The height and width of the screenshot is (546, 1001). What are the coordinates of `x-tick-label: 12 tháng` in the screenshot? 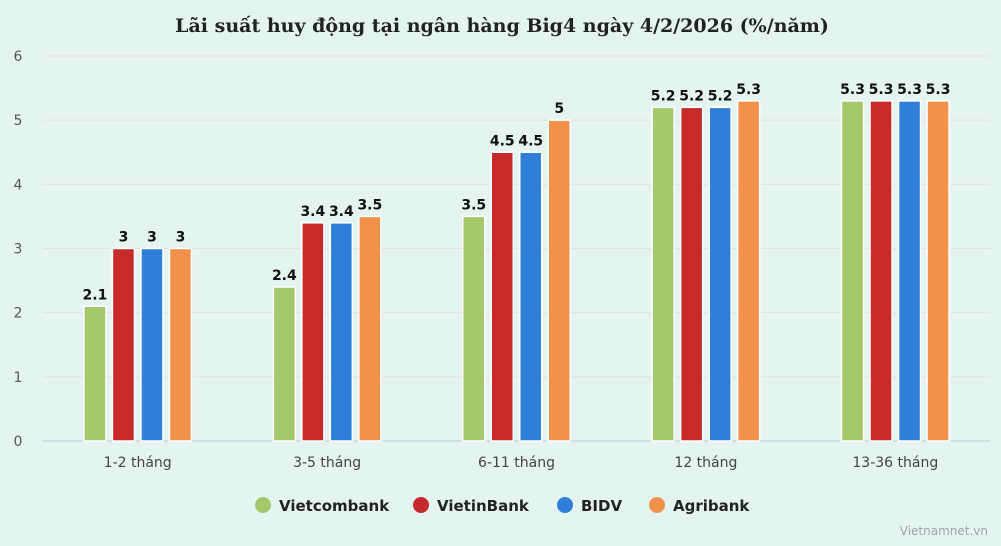 It's located at (705, 463).